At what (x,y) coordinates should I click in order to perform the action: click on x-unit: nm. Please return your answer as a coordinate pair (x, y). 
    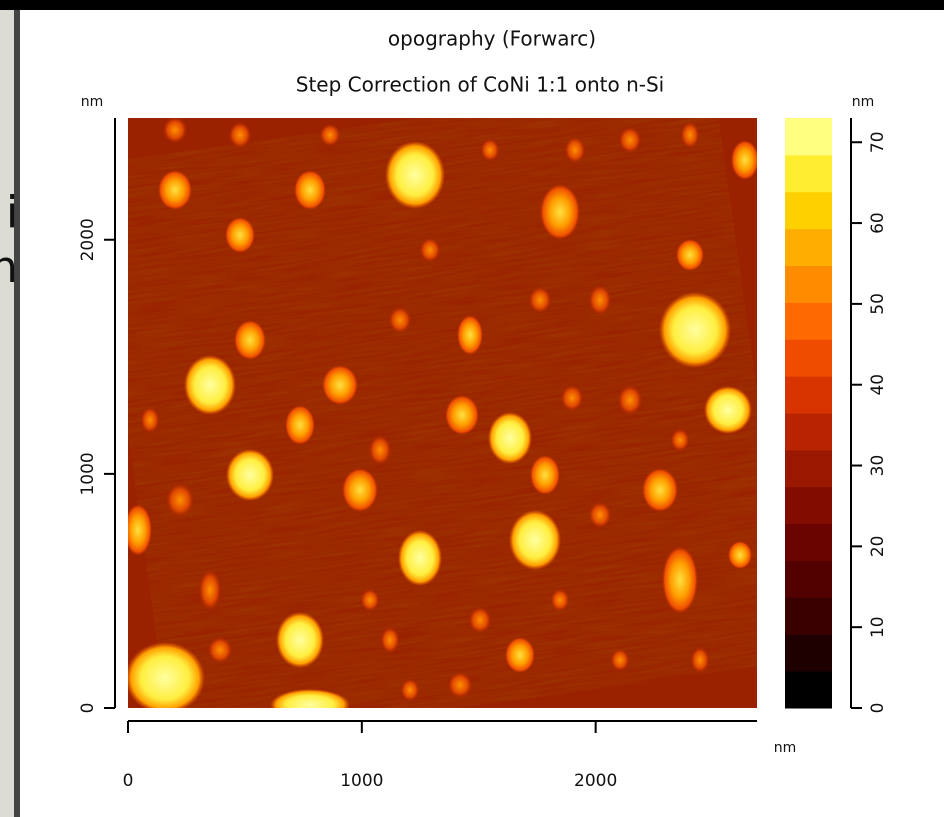
    Looking at the image, I should click on (785, 748).